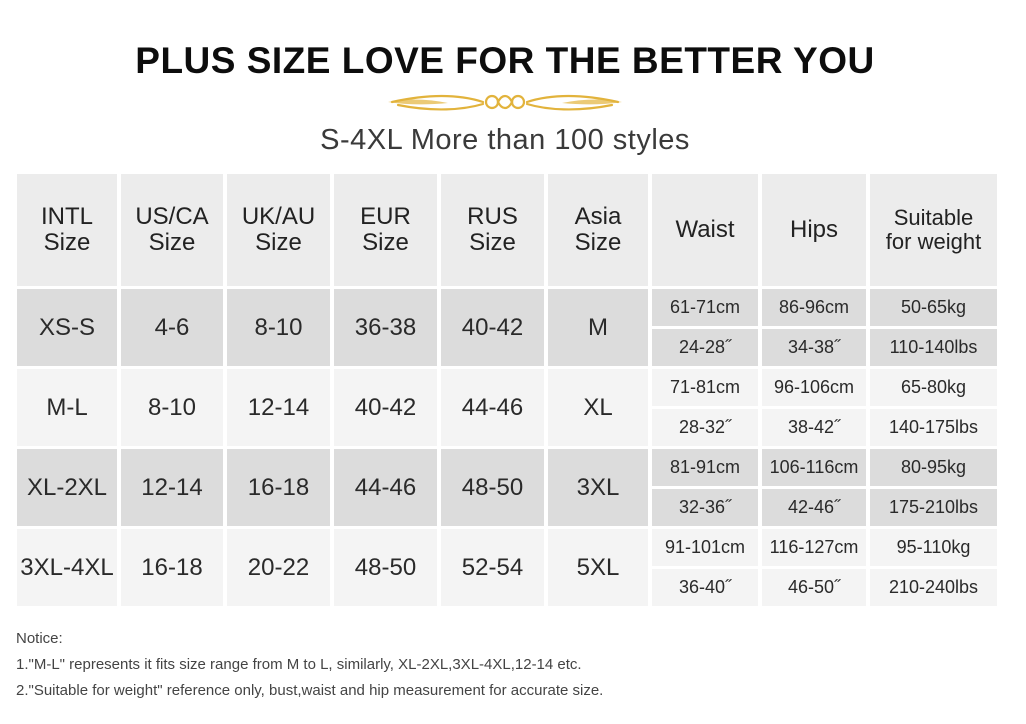  What do you see at coordinates (814, 467) in the screenshot?
I see `cell-hips-cm: 106-116cm` at bounding box center [814, 467].